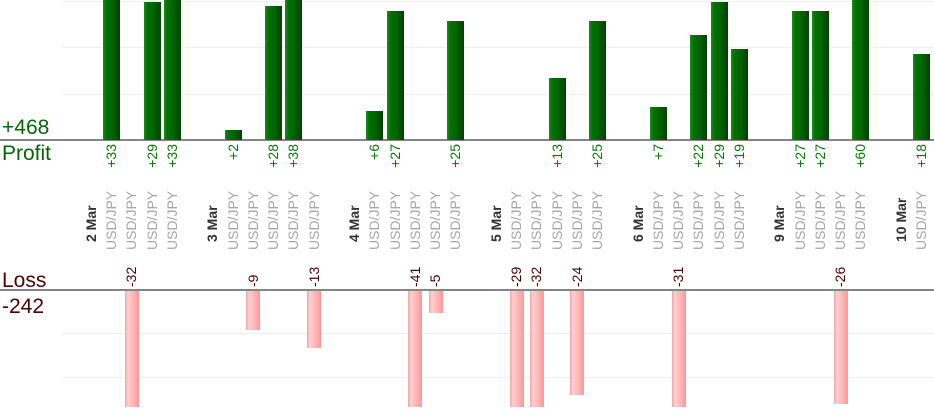 The height and width of the screenshot is (420, 934). What do you see at coordinates (232, 152) in the screenshot?
I see `profit-value-label: +2` at bounding box center [232, 152].